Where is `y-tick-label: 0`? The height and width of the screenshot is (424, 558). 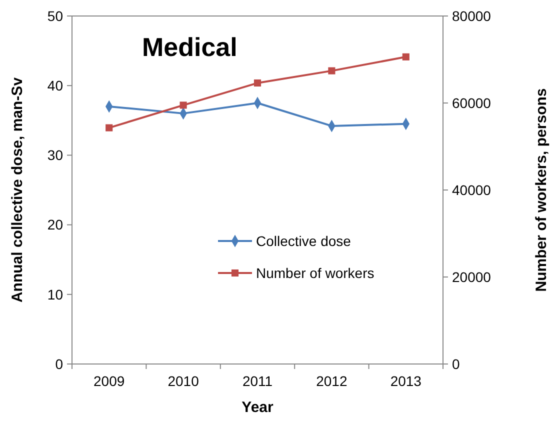
y-tick-label: 0 is located at coordinates (59, 364).